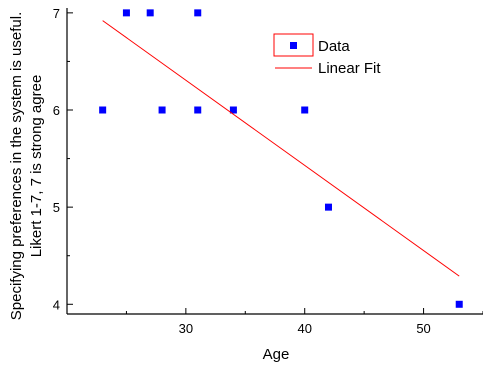 Image resolution: width=483 pixels, height=368 pixels. Describe the element at coordinates (56, 110) in the screenshot. I see `y-tick-label: 6` at that location.